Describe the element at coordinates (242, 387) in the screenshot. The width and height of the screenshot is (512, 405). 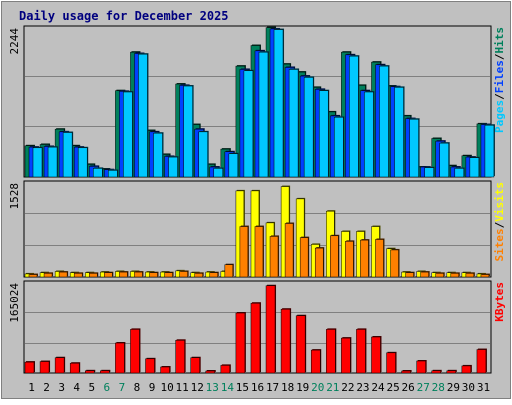
I see `x-tick-label: 15` at that location.